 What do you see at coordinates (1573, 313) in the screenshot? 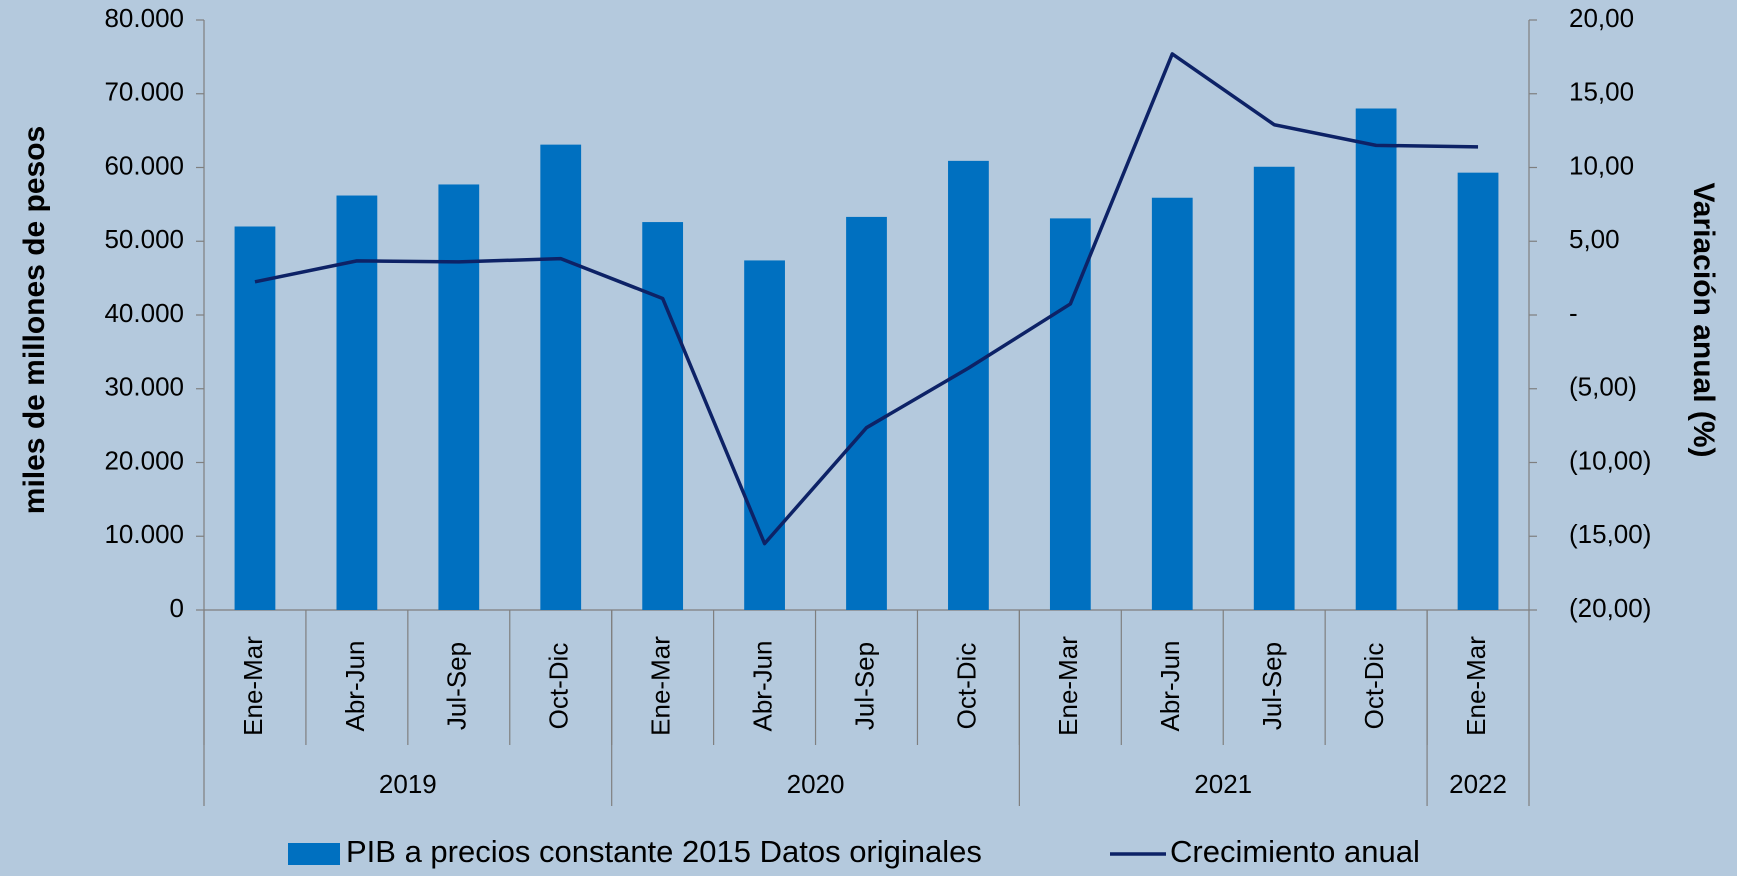
I see `y2-tick-label: -` at bounding box center [1573, 313].